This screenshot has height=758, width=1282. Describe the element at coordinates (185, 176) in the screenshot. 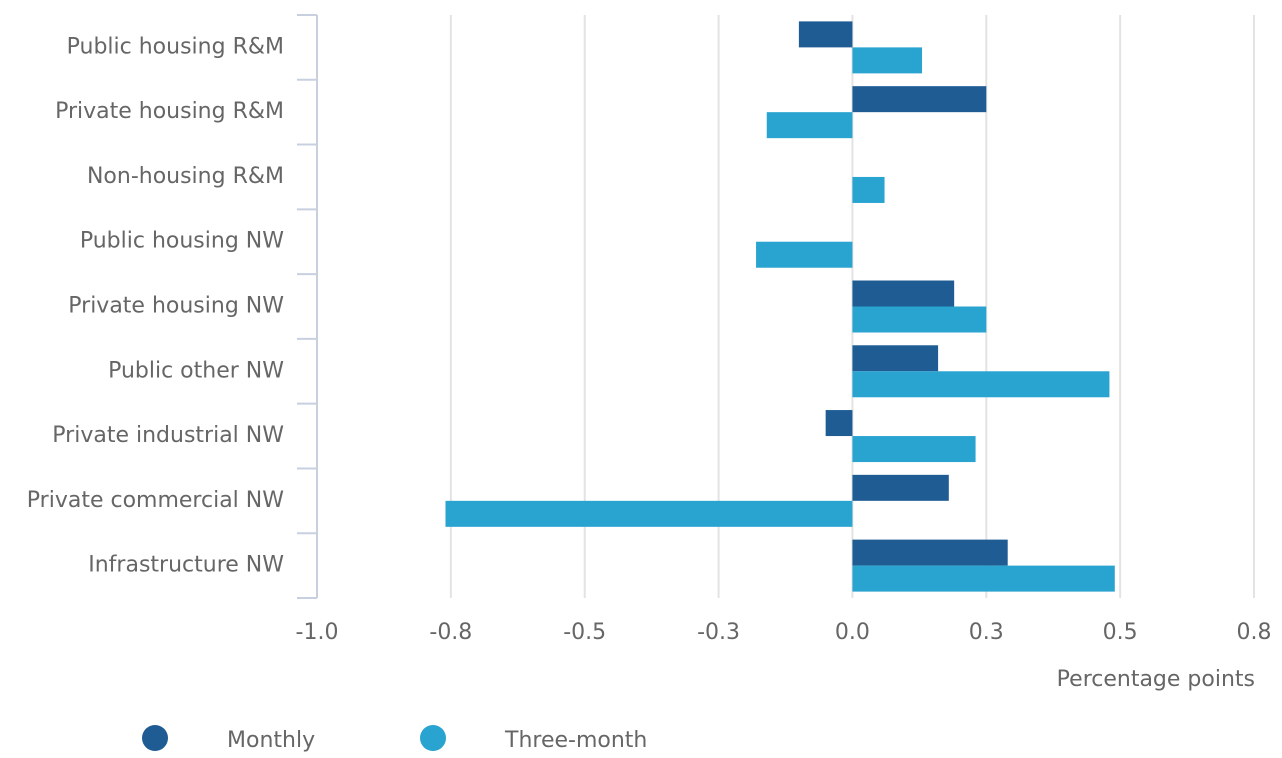

I see `y-tick-label: Non-housing R&M` at that location.